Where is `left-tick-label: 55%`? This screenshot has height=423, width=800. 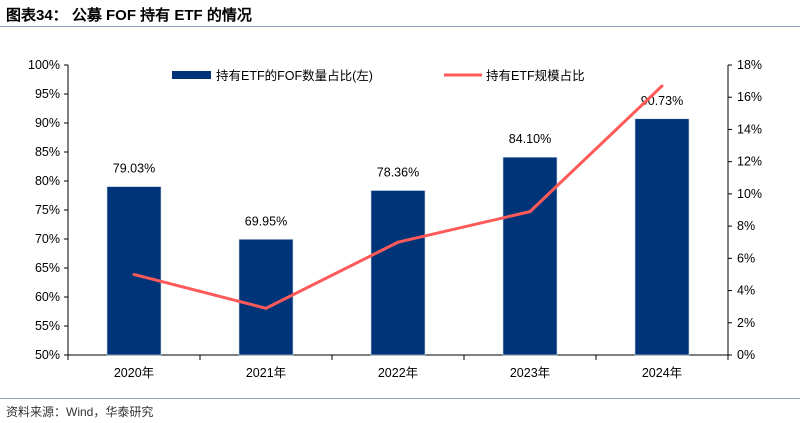
left-tick-label: 55% is located at coordinates (47, 326).